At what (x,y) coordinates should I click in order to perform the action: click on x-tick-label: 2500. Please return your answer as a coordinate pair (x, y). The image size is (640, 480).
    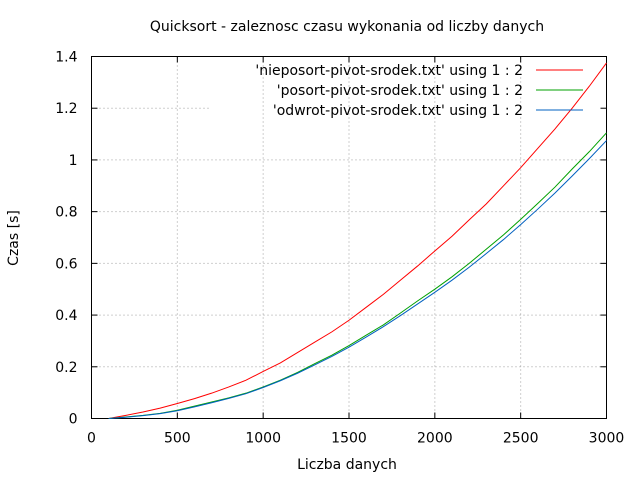
    Looking at the image, I should click on (521, 439).